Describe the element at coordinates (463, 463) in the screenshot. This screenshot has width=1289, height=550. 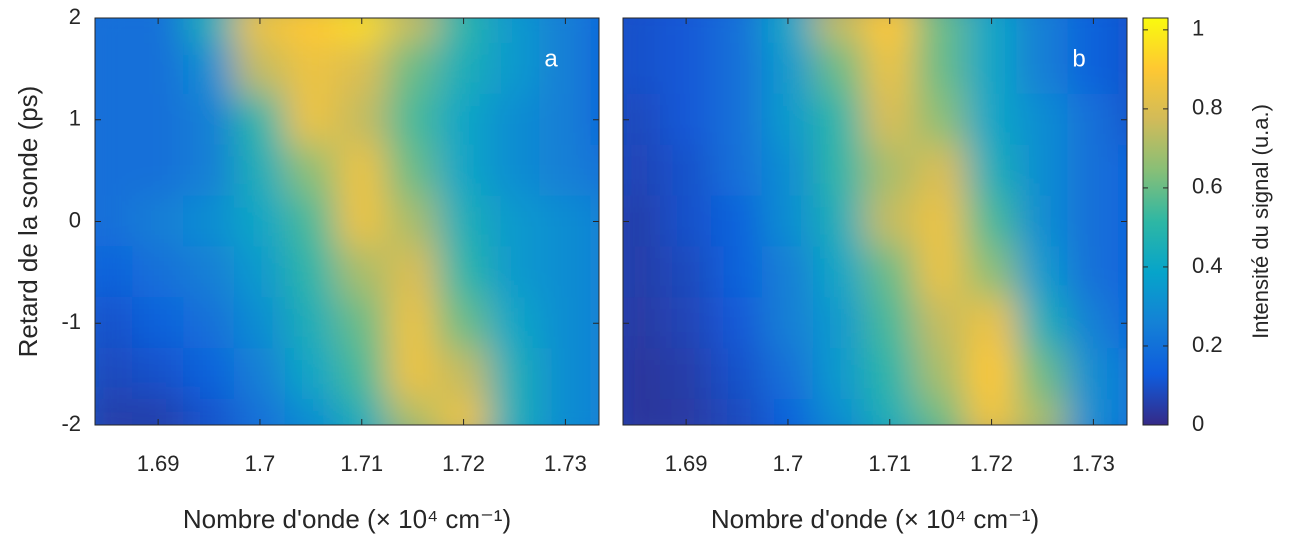
I see `x-tick-label: 1.72` at that location.